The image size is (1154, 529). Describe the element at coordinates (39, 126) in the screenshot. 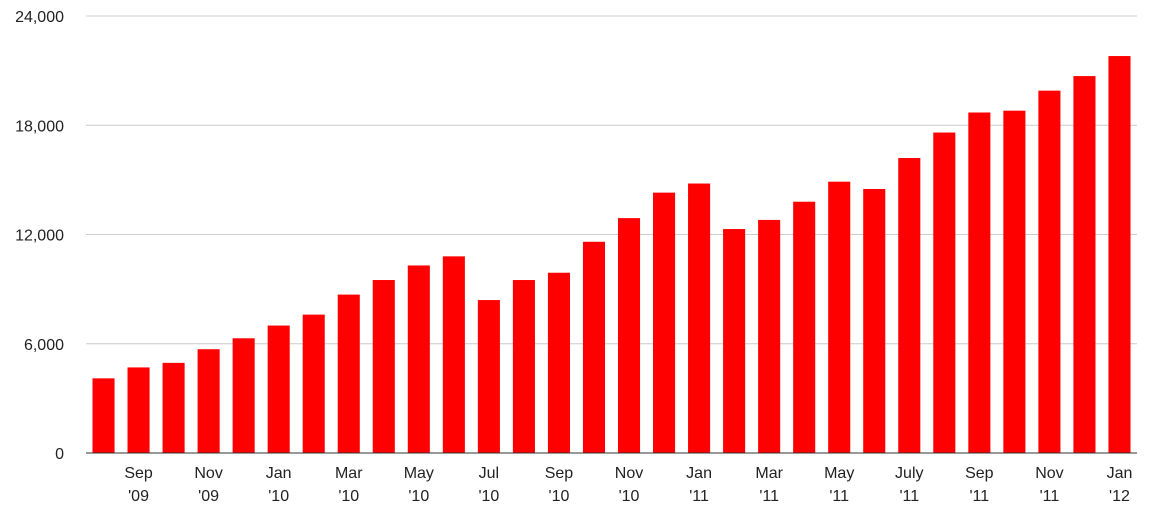

I see `y-tick-label: 18,000` at that location.